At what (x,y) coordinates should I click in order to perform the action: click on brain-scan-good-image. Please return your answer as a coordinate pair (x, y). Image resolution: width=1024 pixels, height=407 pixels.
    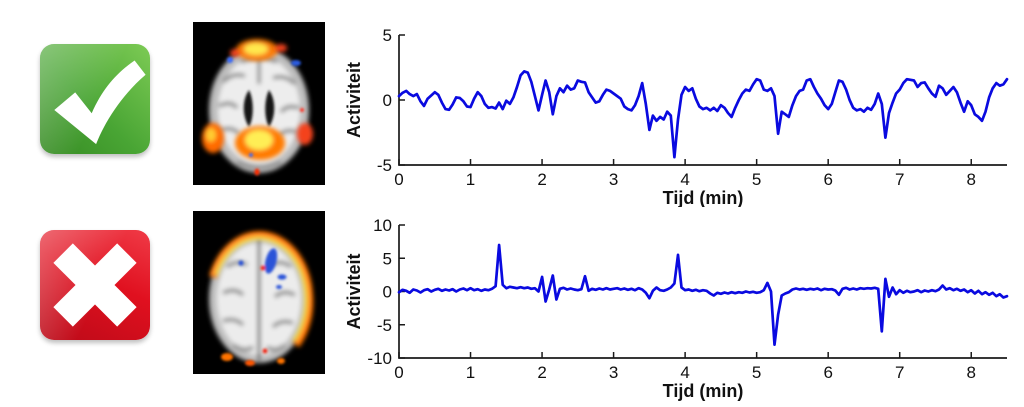
    Looking at the image, I should click on (259, 103).